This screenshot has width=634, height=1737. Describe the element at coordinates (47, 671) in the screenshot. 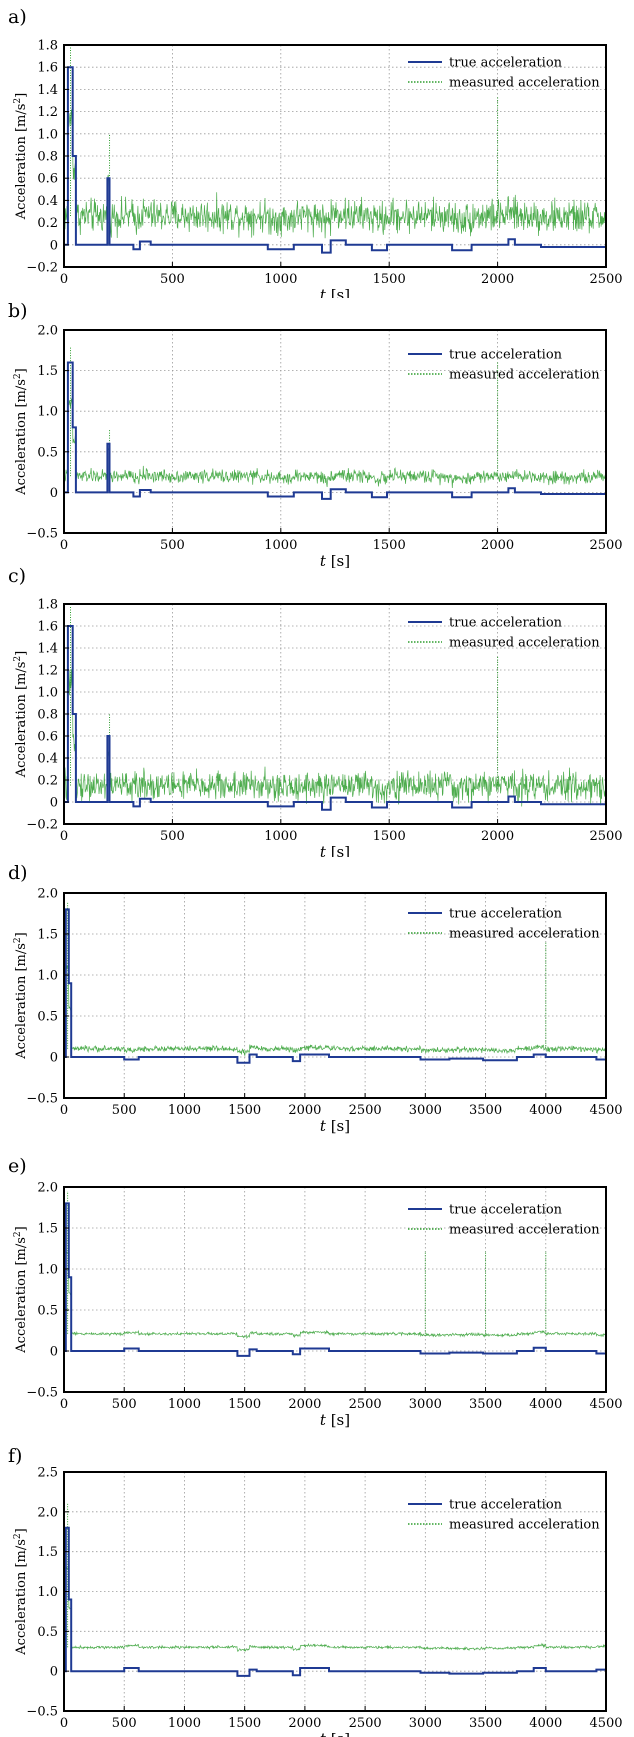

I see `chart-c-ytick-label-7: 1.2` at that location.